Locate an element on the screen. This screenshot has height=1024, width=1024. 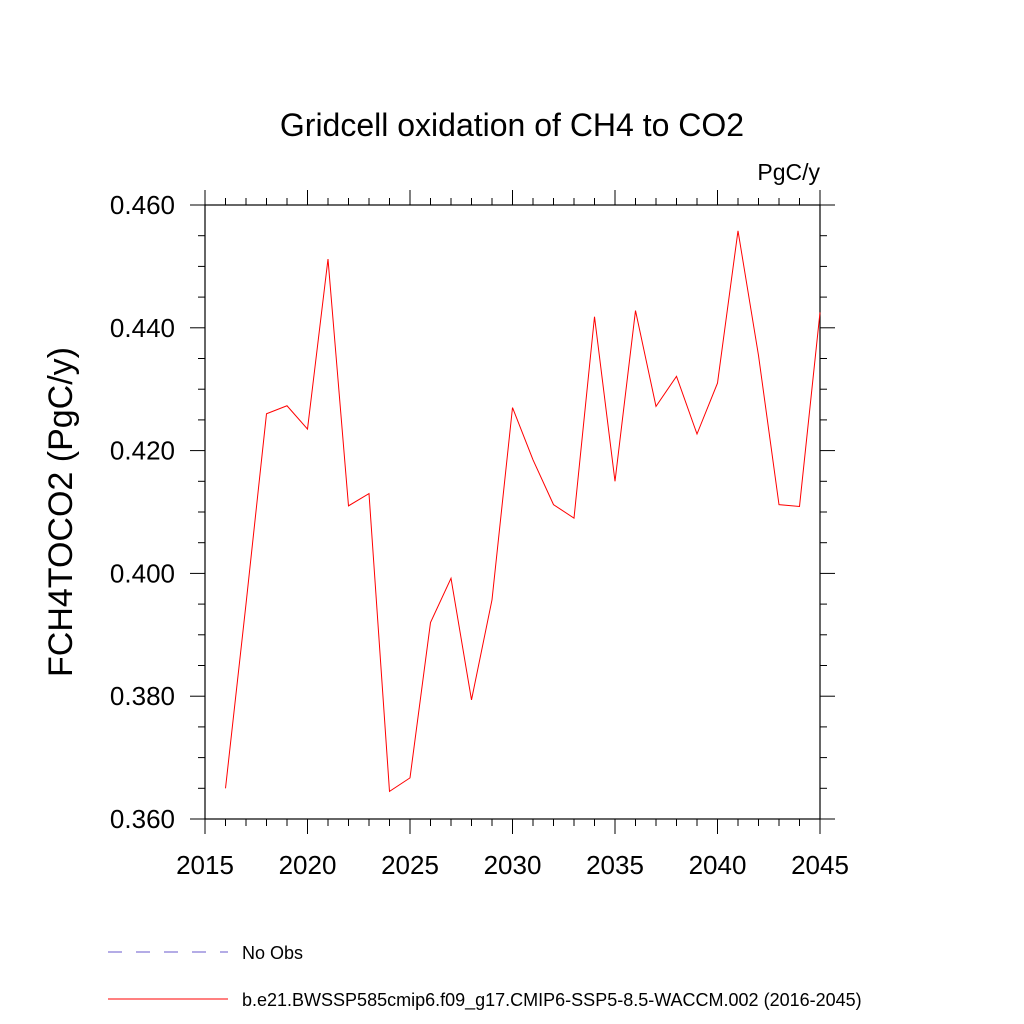
chart-title: Gridcell oxidation of CH4 to CO2 is located at coordinates (512, 125).